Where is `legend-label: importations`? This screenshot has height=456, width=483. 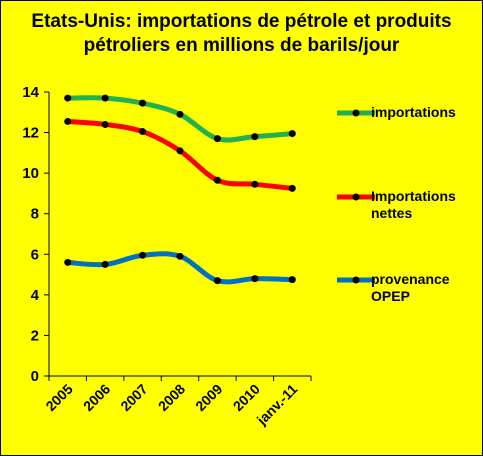 legend-label: importations is located at coordinates (413, 112).